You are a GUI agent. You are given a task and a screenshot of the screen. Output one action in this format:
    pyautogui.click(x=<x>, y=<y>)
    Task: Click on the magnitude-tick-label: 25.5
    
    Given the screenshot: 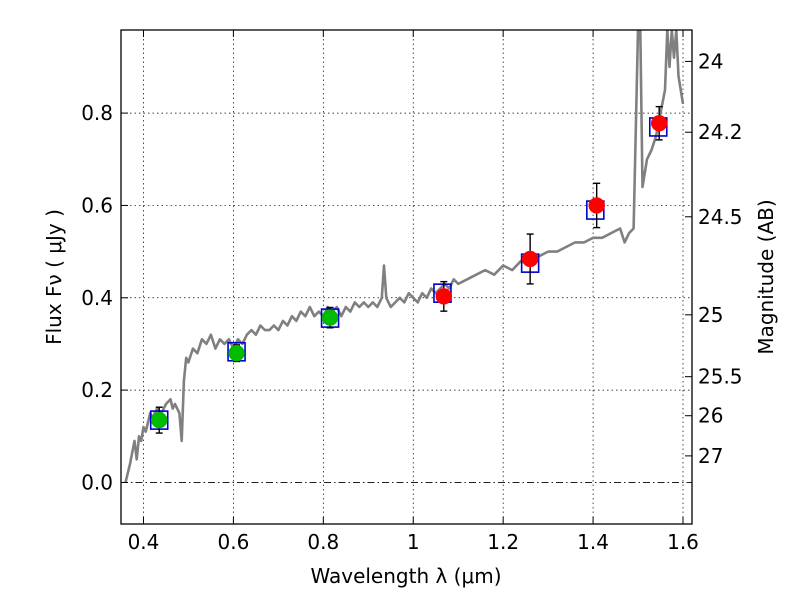 What is the action you would take?
    pyautogui.click(x=720, y=377)
    